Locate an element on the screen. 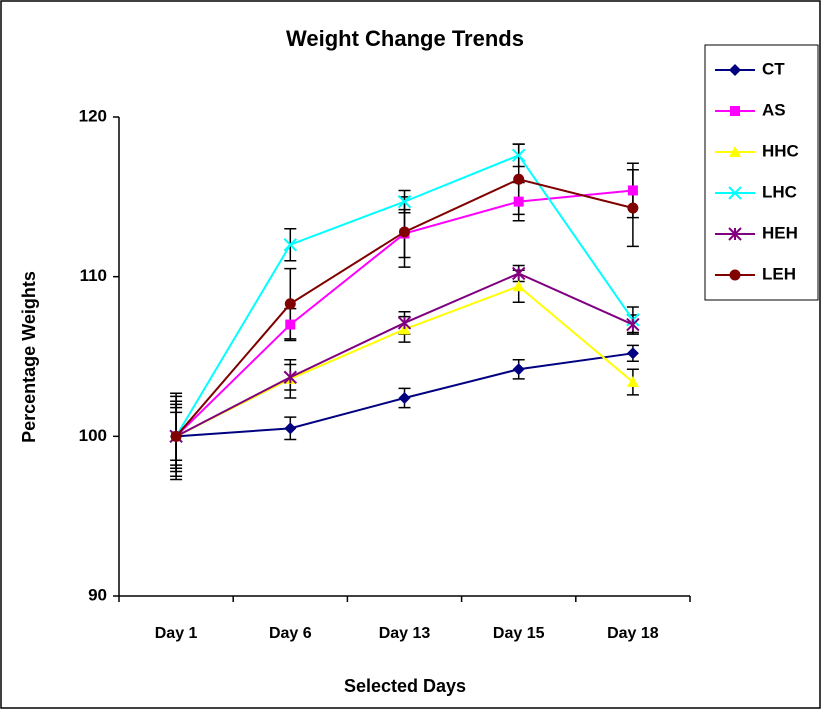 This screenshot has width=821, height=709. legend-box is located at coordinates (761, 172).